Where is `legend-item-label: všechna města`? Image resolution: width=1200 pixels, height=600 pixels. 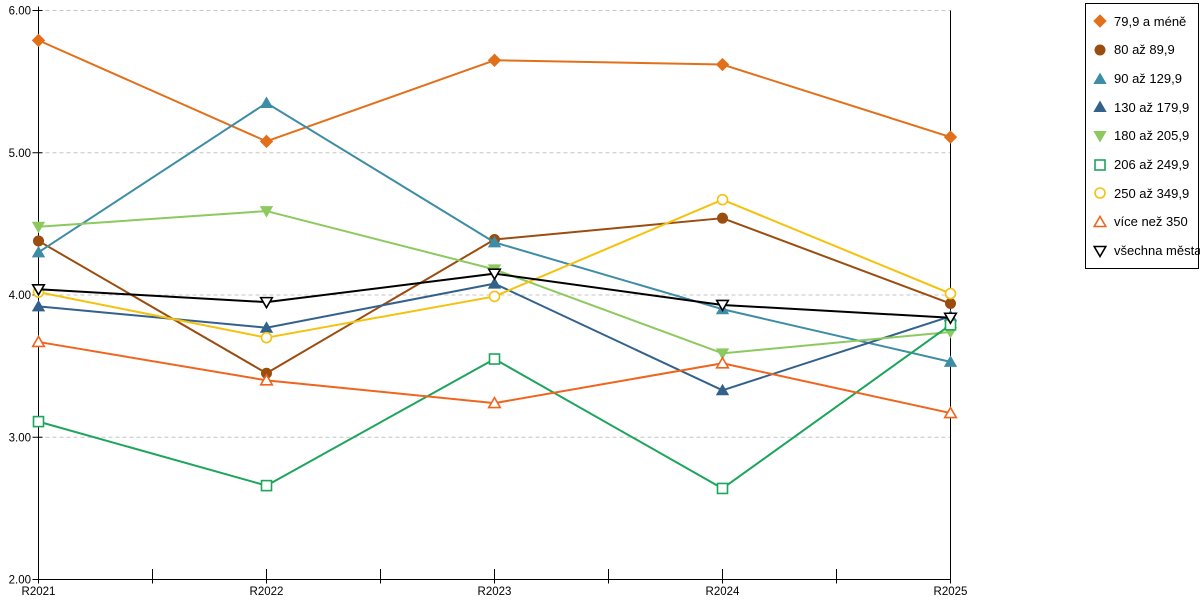
legend-item-label: všechna města is located at coordinates (1157, 251).